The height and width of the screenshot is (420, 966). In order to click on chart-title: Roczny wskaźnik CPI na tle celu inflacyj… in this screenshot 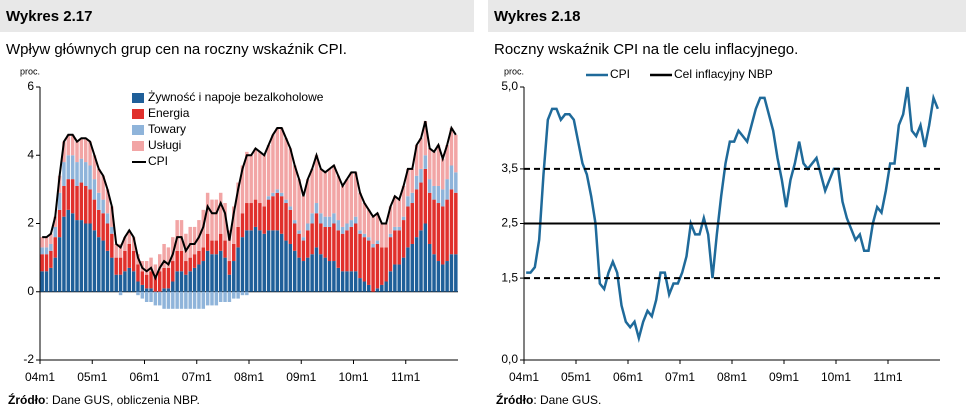, I will do `click(646, 49)`.